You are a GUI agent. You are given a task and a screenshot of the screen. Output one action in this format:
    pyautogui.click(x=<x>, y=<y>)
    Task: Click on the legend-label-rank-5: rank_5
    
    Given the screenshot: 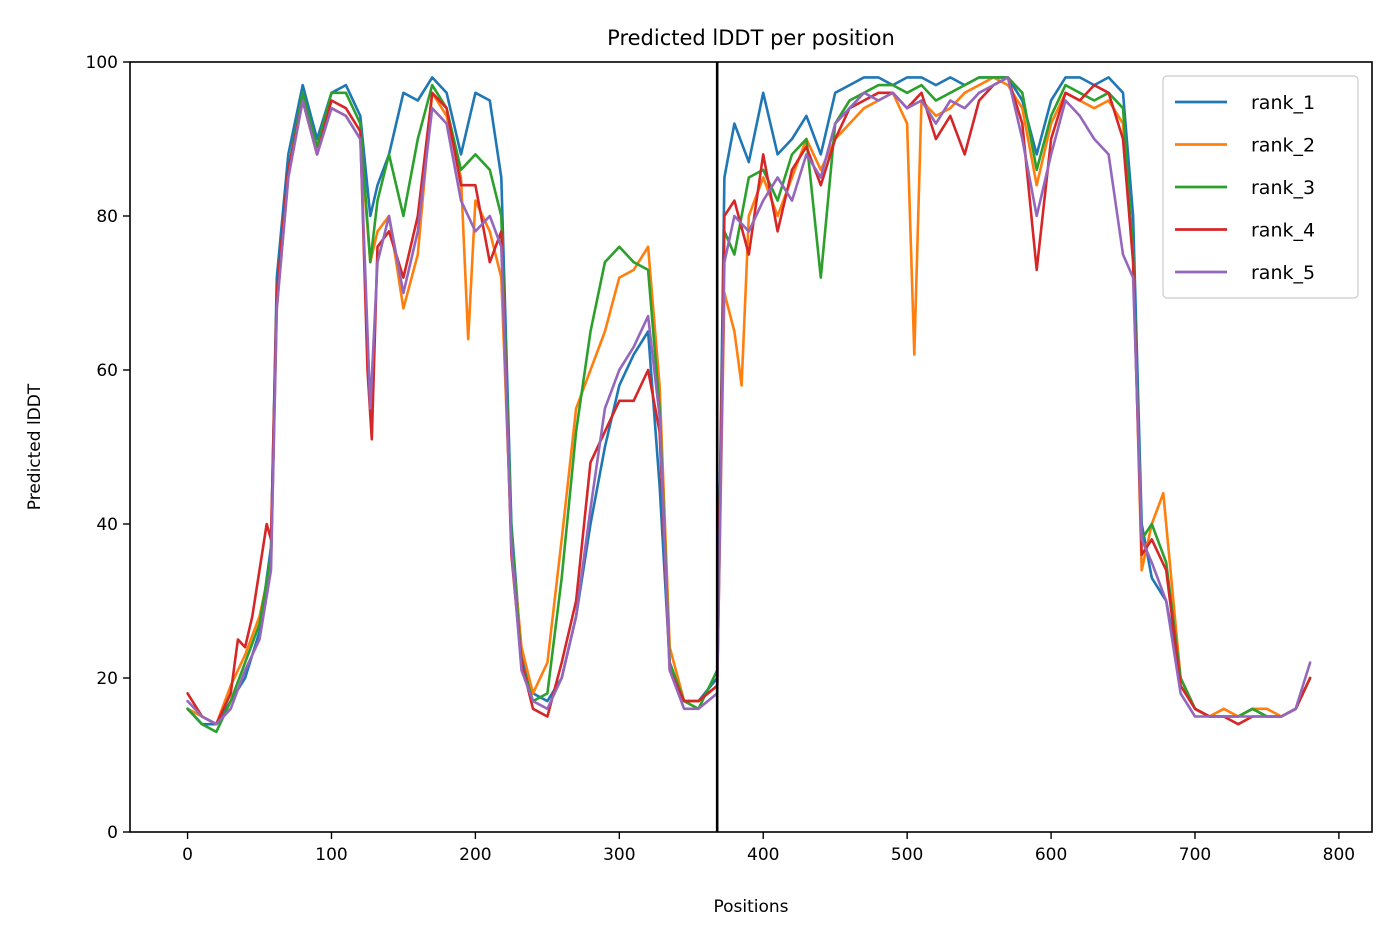 What is the action you would take?
    pyautogui.click(x=1283, y=273)
    